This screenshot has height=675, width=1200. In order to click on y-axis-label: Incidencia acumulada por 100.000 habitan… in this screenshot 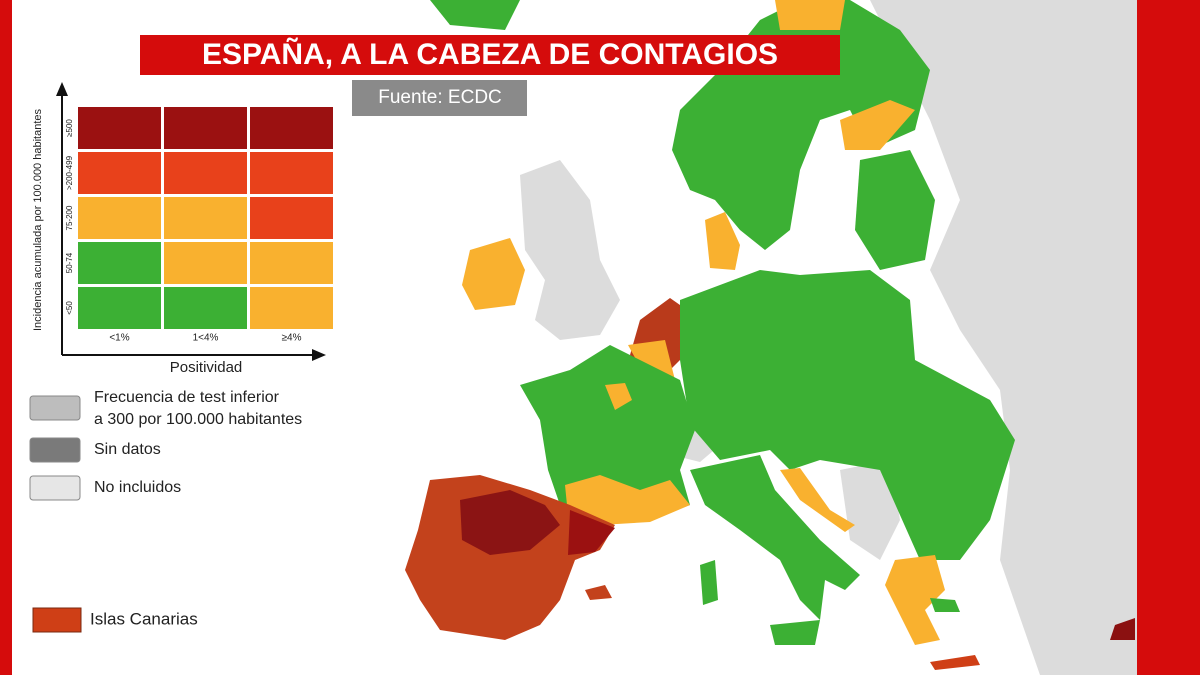, I will do `click(38, 220)`.